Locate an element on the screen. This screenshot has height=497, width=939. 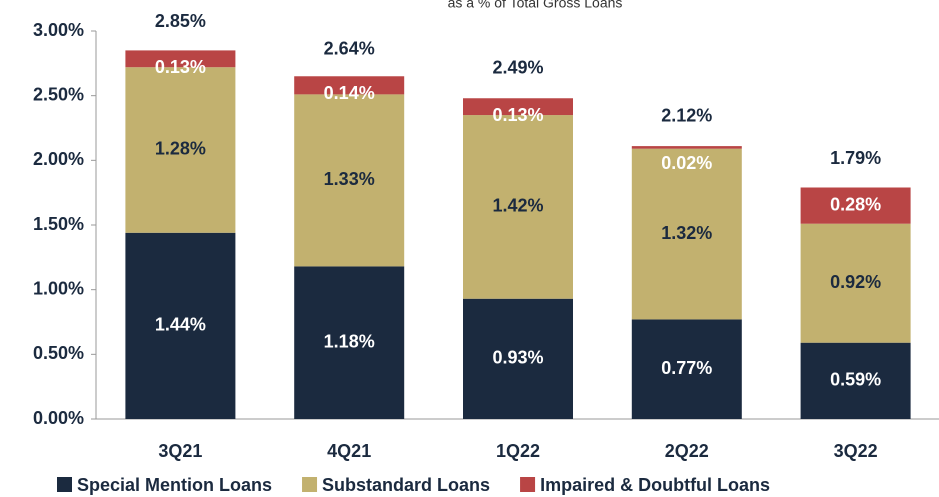
y-tick-label: 1.00% is located at coordinates (58, 288).